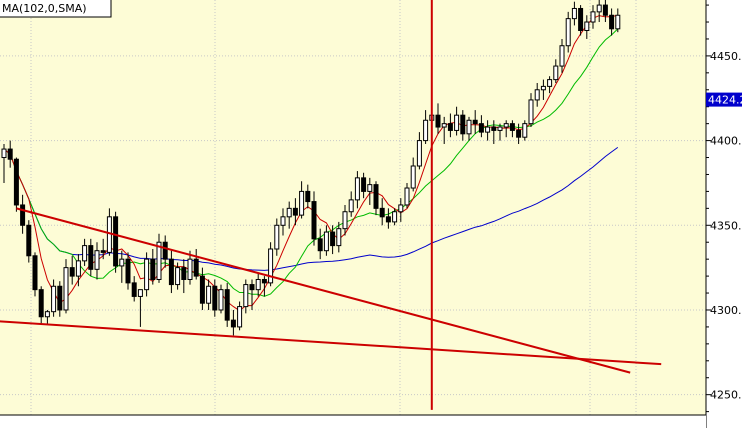  I want to click on last-price-label: 4424.2, so click(725, 100).